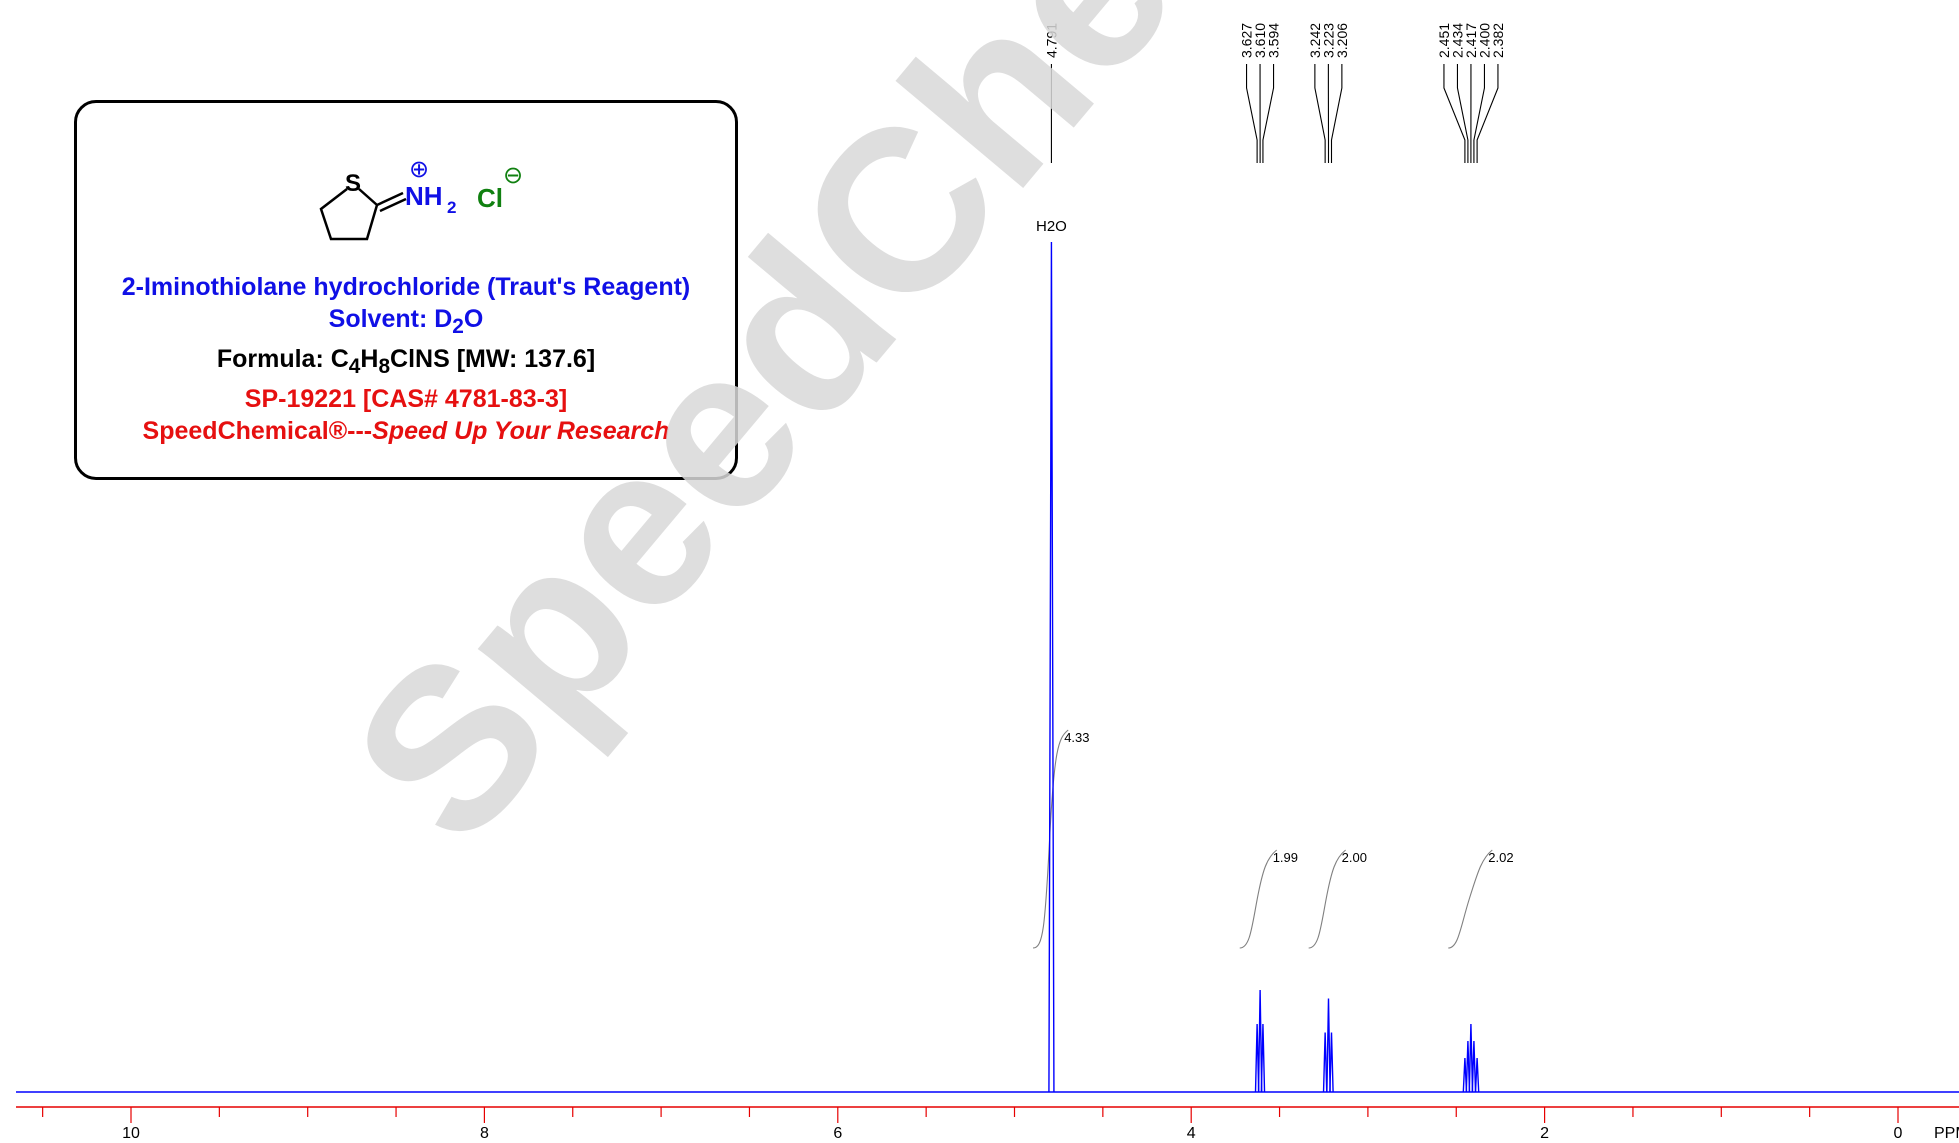  I want to click on positive-charge-icon: ⊕, so click(419, 169).